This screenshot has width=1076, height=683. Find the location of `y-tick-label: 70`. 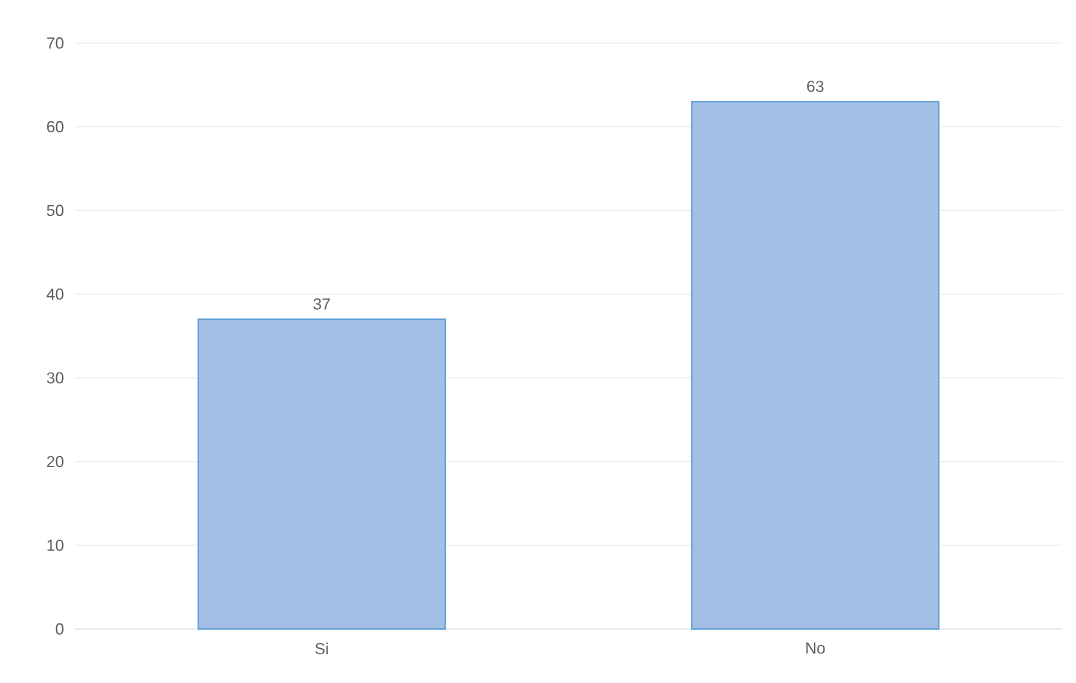

y-tick-label: 70 is located at coordinates (55, 43).